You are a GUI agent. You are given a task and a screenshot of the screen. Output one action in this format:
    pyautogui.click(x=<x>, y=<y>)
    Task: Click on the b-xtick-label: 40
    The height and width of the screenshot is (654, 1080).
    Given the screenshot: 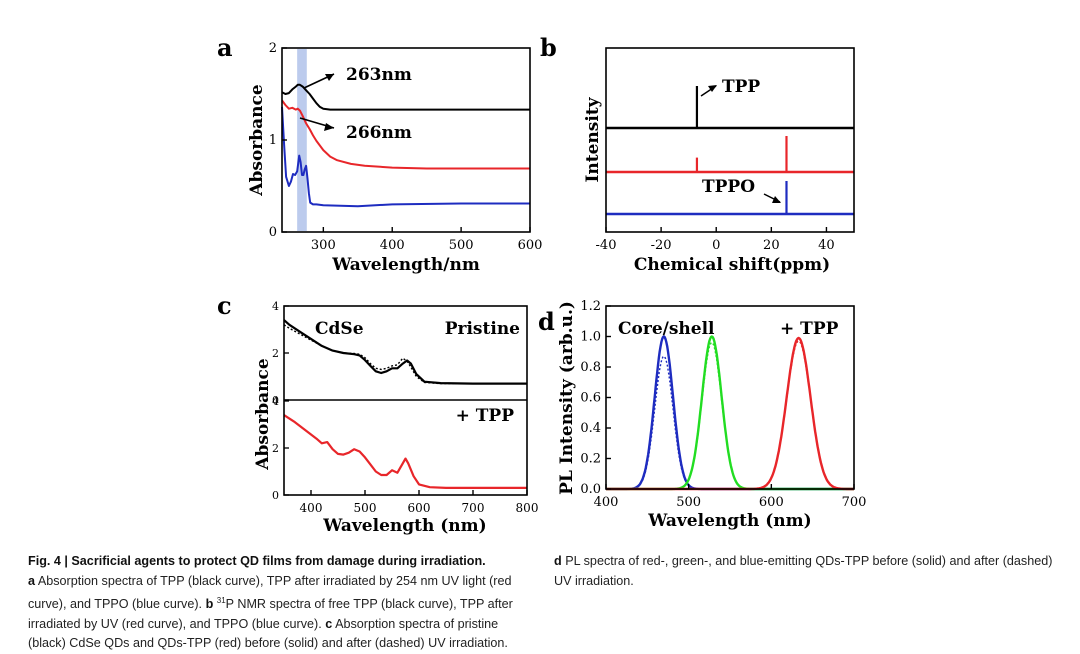 What is the action you would take?
    pyautogui.click(x=826, y=245)
    